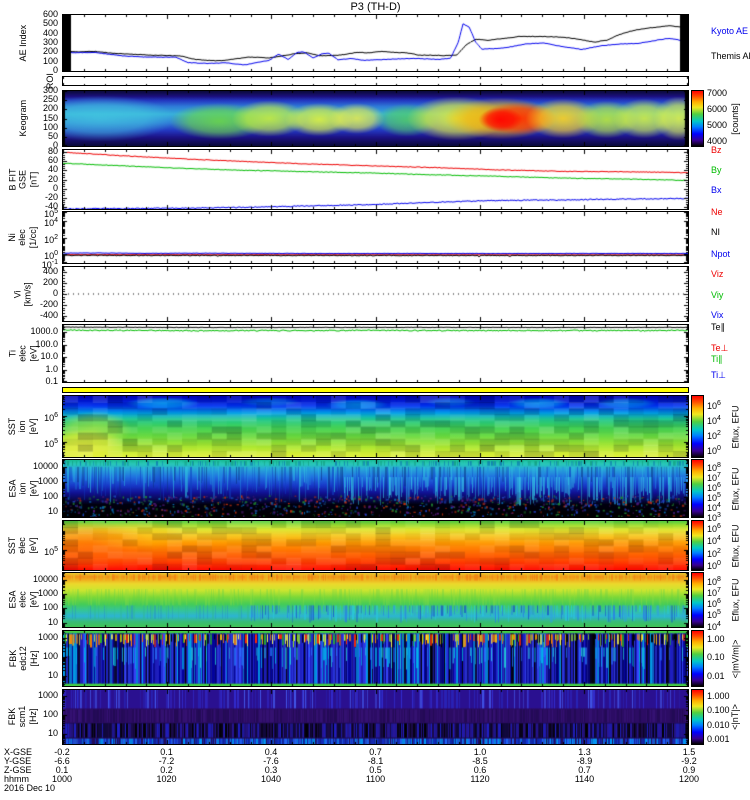 The height and width of the screenshot is (800, 750). What do you see at coordinates (375, 237) in the screenshot?
I see `ni-plot` at bounding box center [375, 237].